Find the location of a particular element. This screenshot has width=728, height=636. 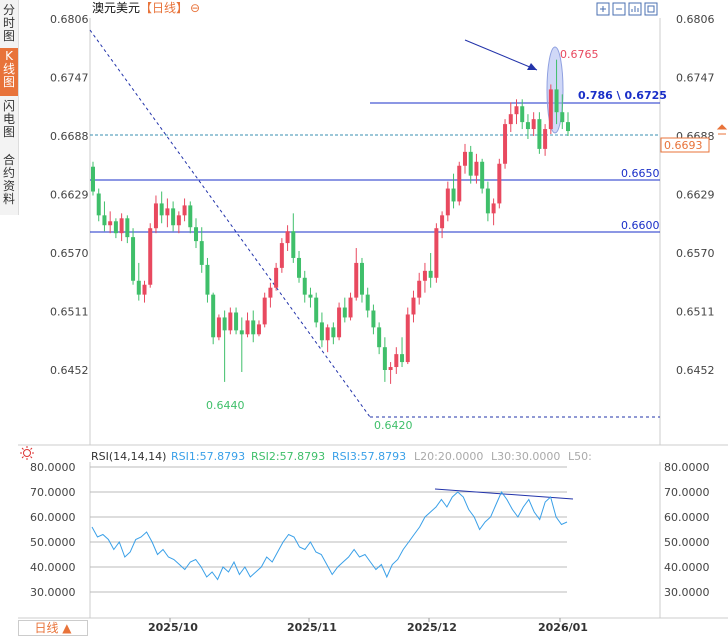

rsi1-value: RSI1:57.8793 is located at coordinates (208, 456).